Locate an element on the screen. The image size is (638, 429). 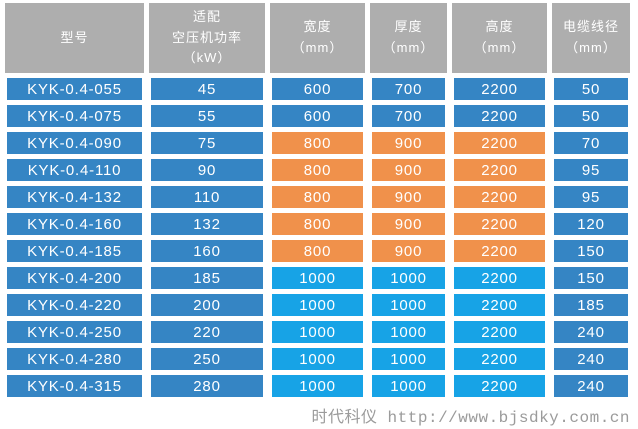
cell-power: 280 is located at coordinates (207, 386).